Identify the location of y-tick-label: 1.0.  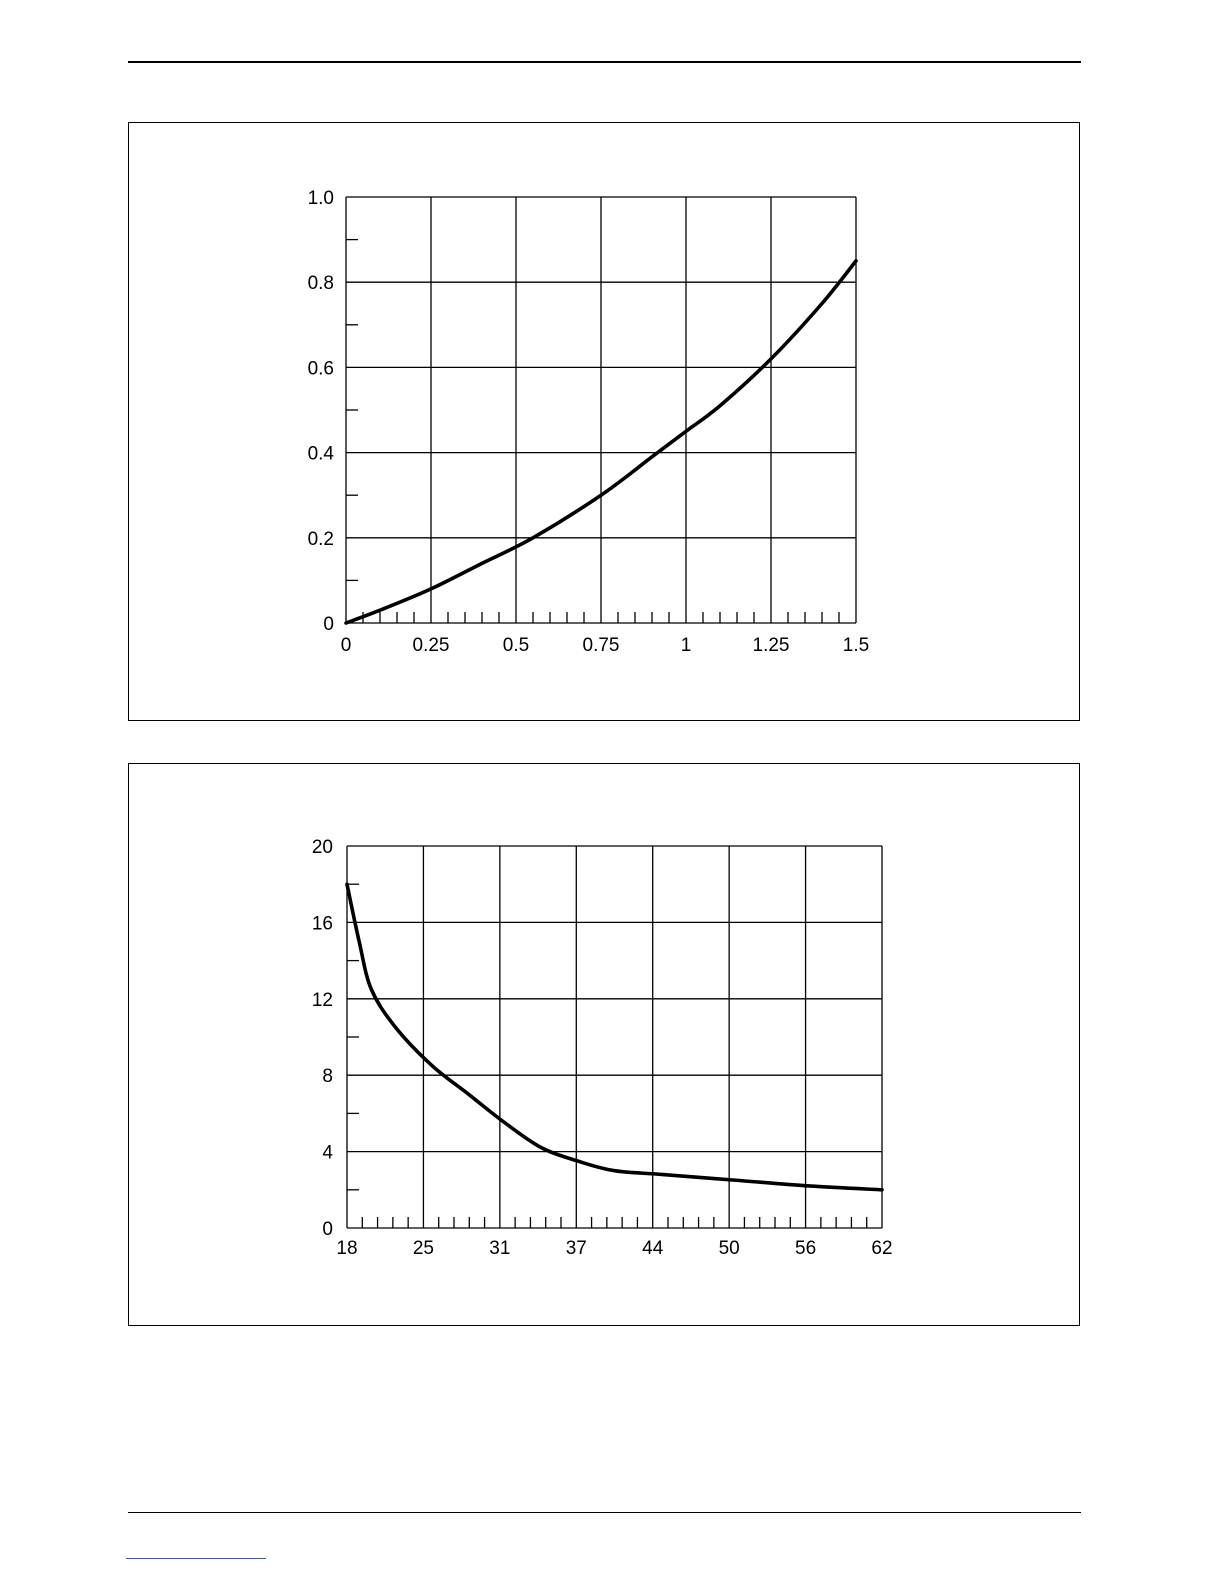
(321, 198).